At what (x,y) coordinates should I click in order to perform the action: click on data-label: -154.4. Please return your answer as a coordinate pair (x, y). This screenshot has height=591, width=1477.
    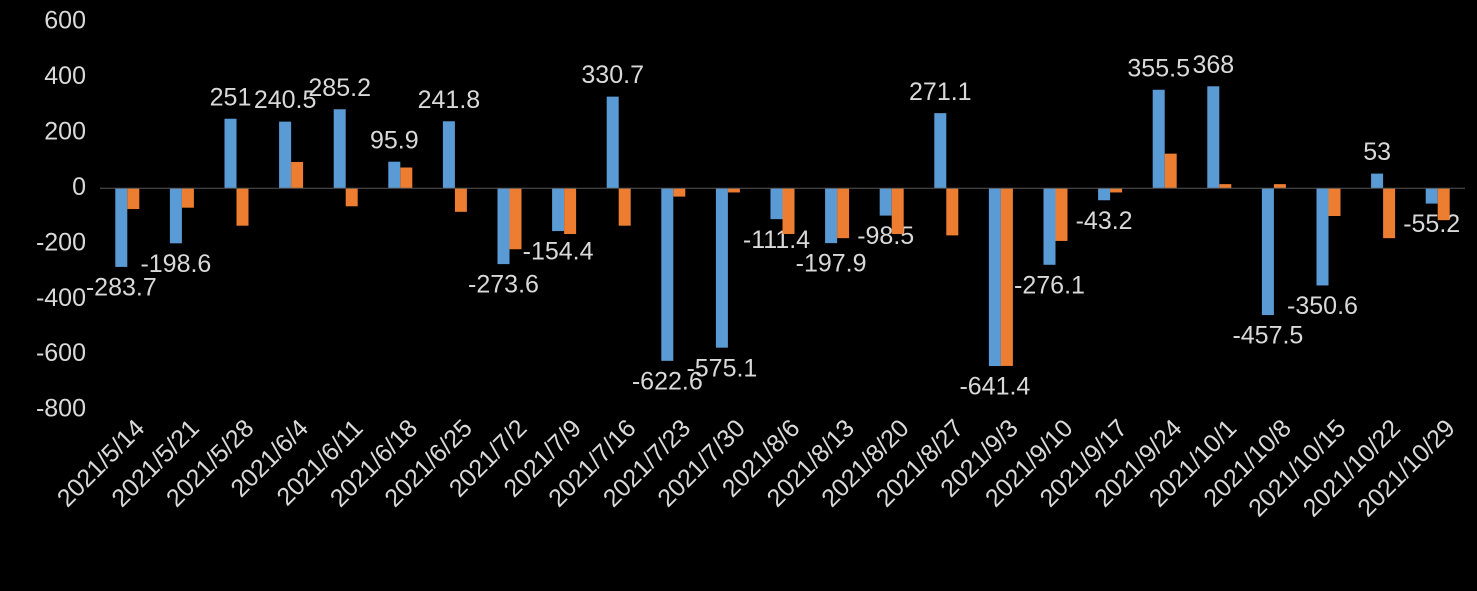
    Looking at the image, I should click on (558, 252).